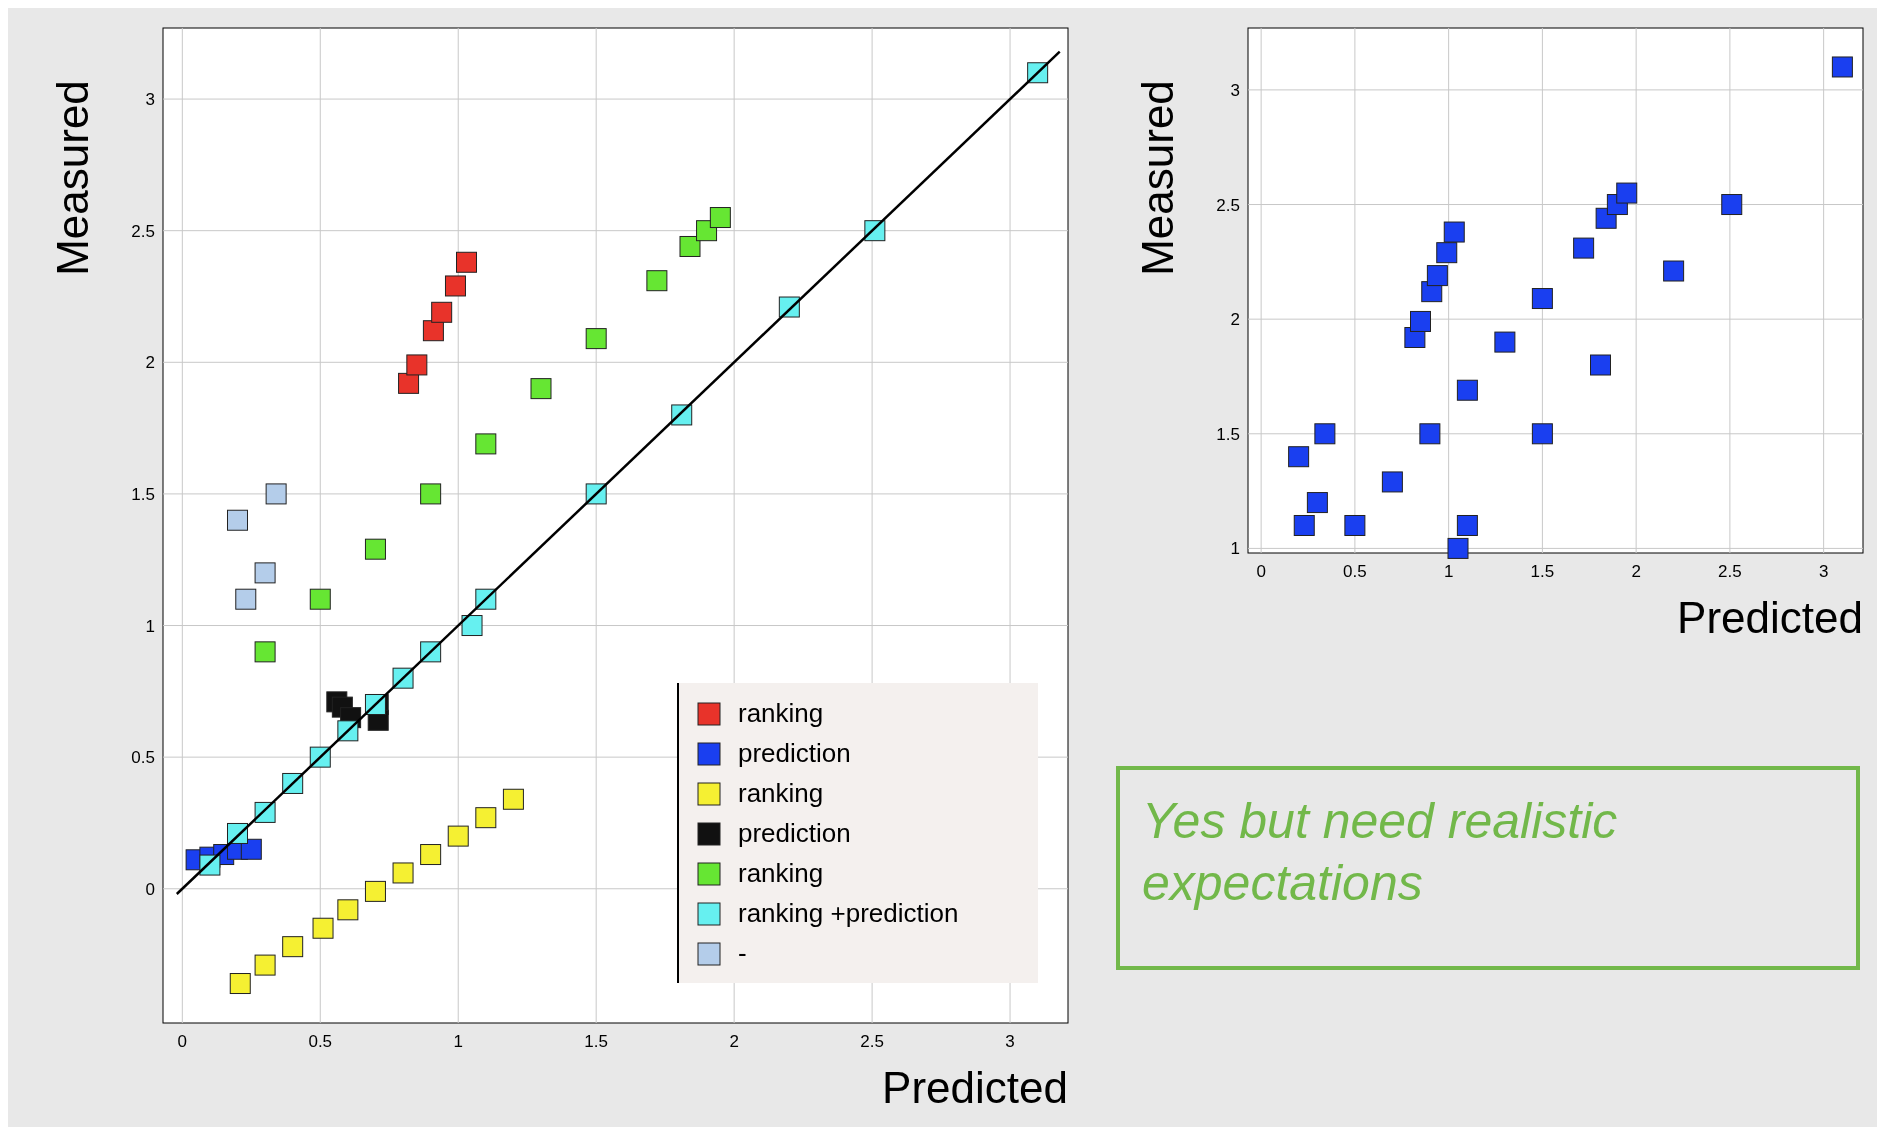  What do you see at coordinates (150, 889) in the screenshot?
I see `y-tick-label: 0` at bounding box center [150, 889].